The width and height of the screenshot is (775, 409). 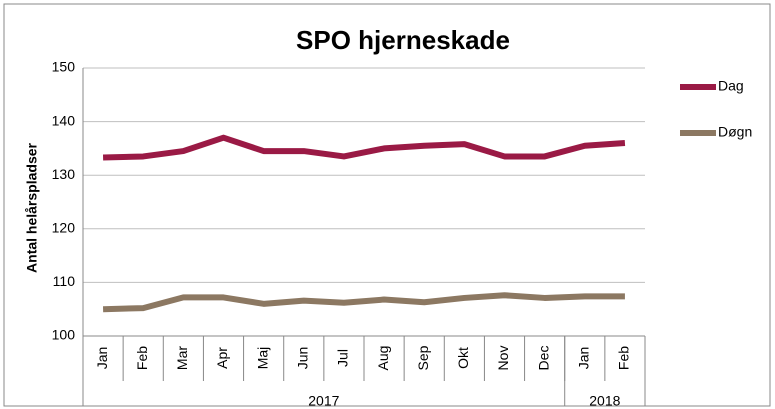 I want to click on chart-title: SPO hjerneskade, so click(x=403, y=40).